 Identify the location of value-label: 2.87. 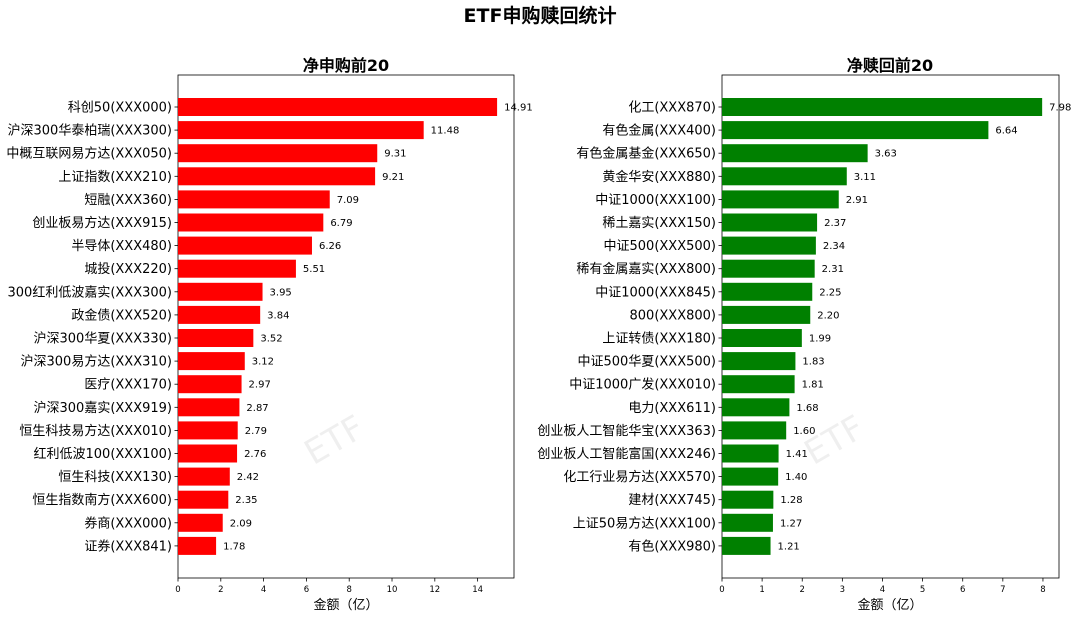
(257, 408).